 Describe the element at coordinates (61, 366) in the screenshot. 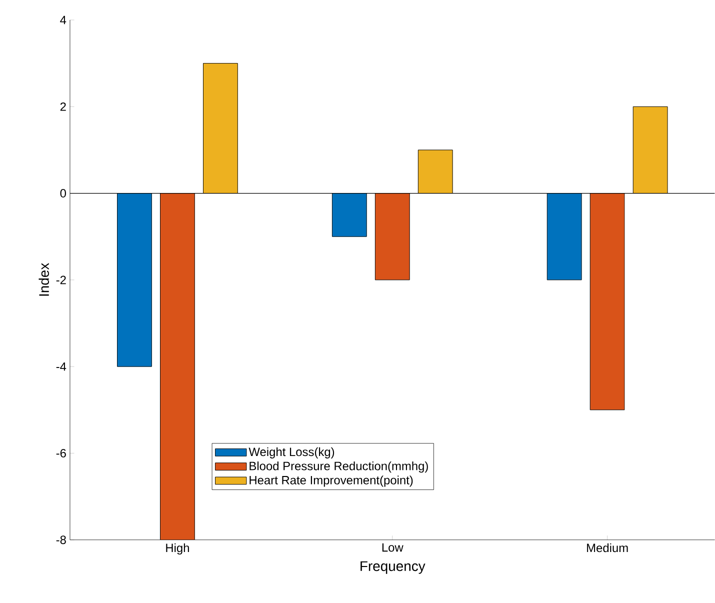

I see `y-tick-label: -4` at that location.